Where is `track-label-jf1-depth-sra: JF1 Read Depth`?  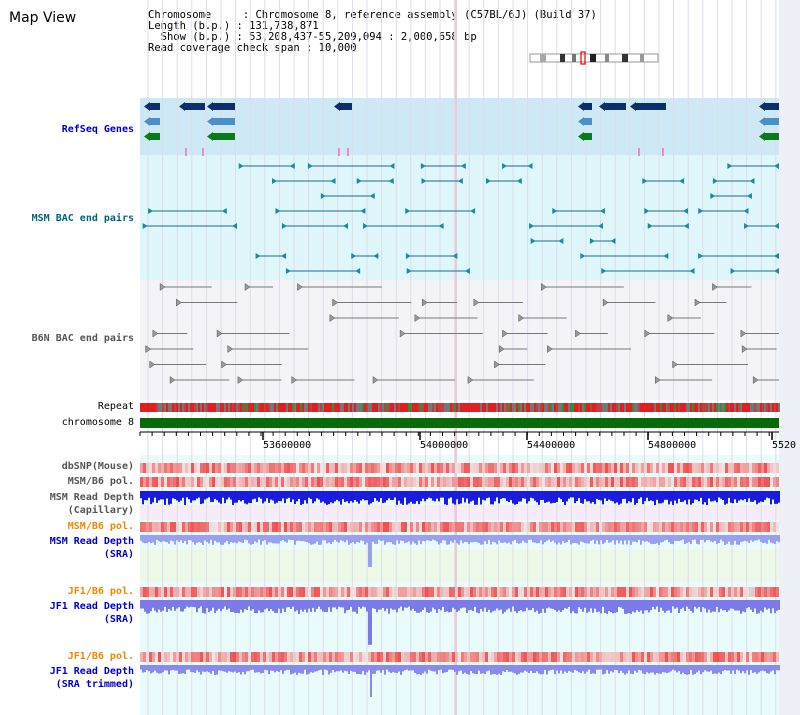
track-label-jf1-depth-sra: JF1 Read Depth is located at coordinates (91, 606).